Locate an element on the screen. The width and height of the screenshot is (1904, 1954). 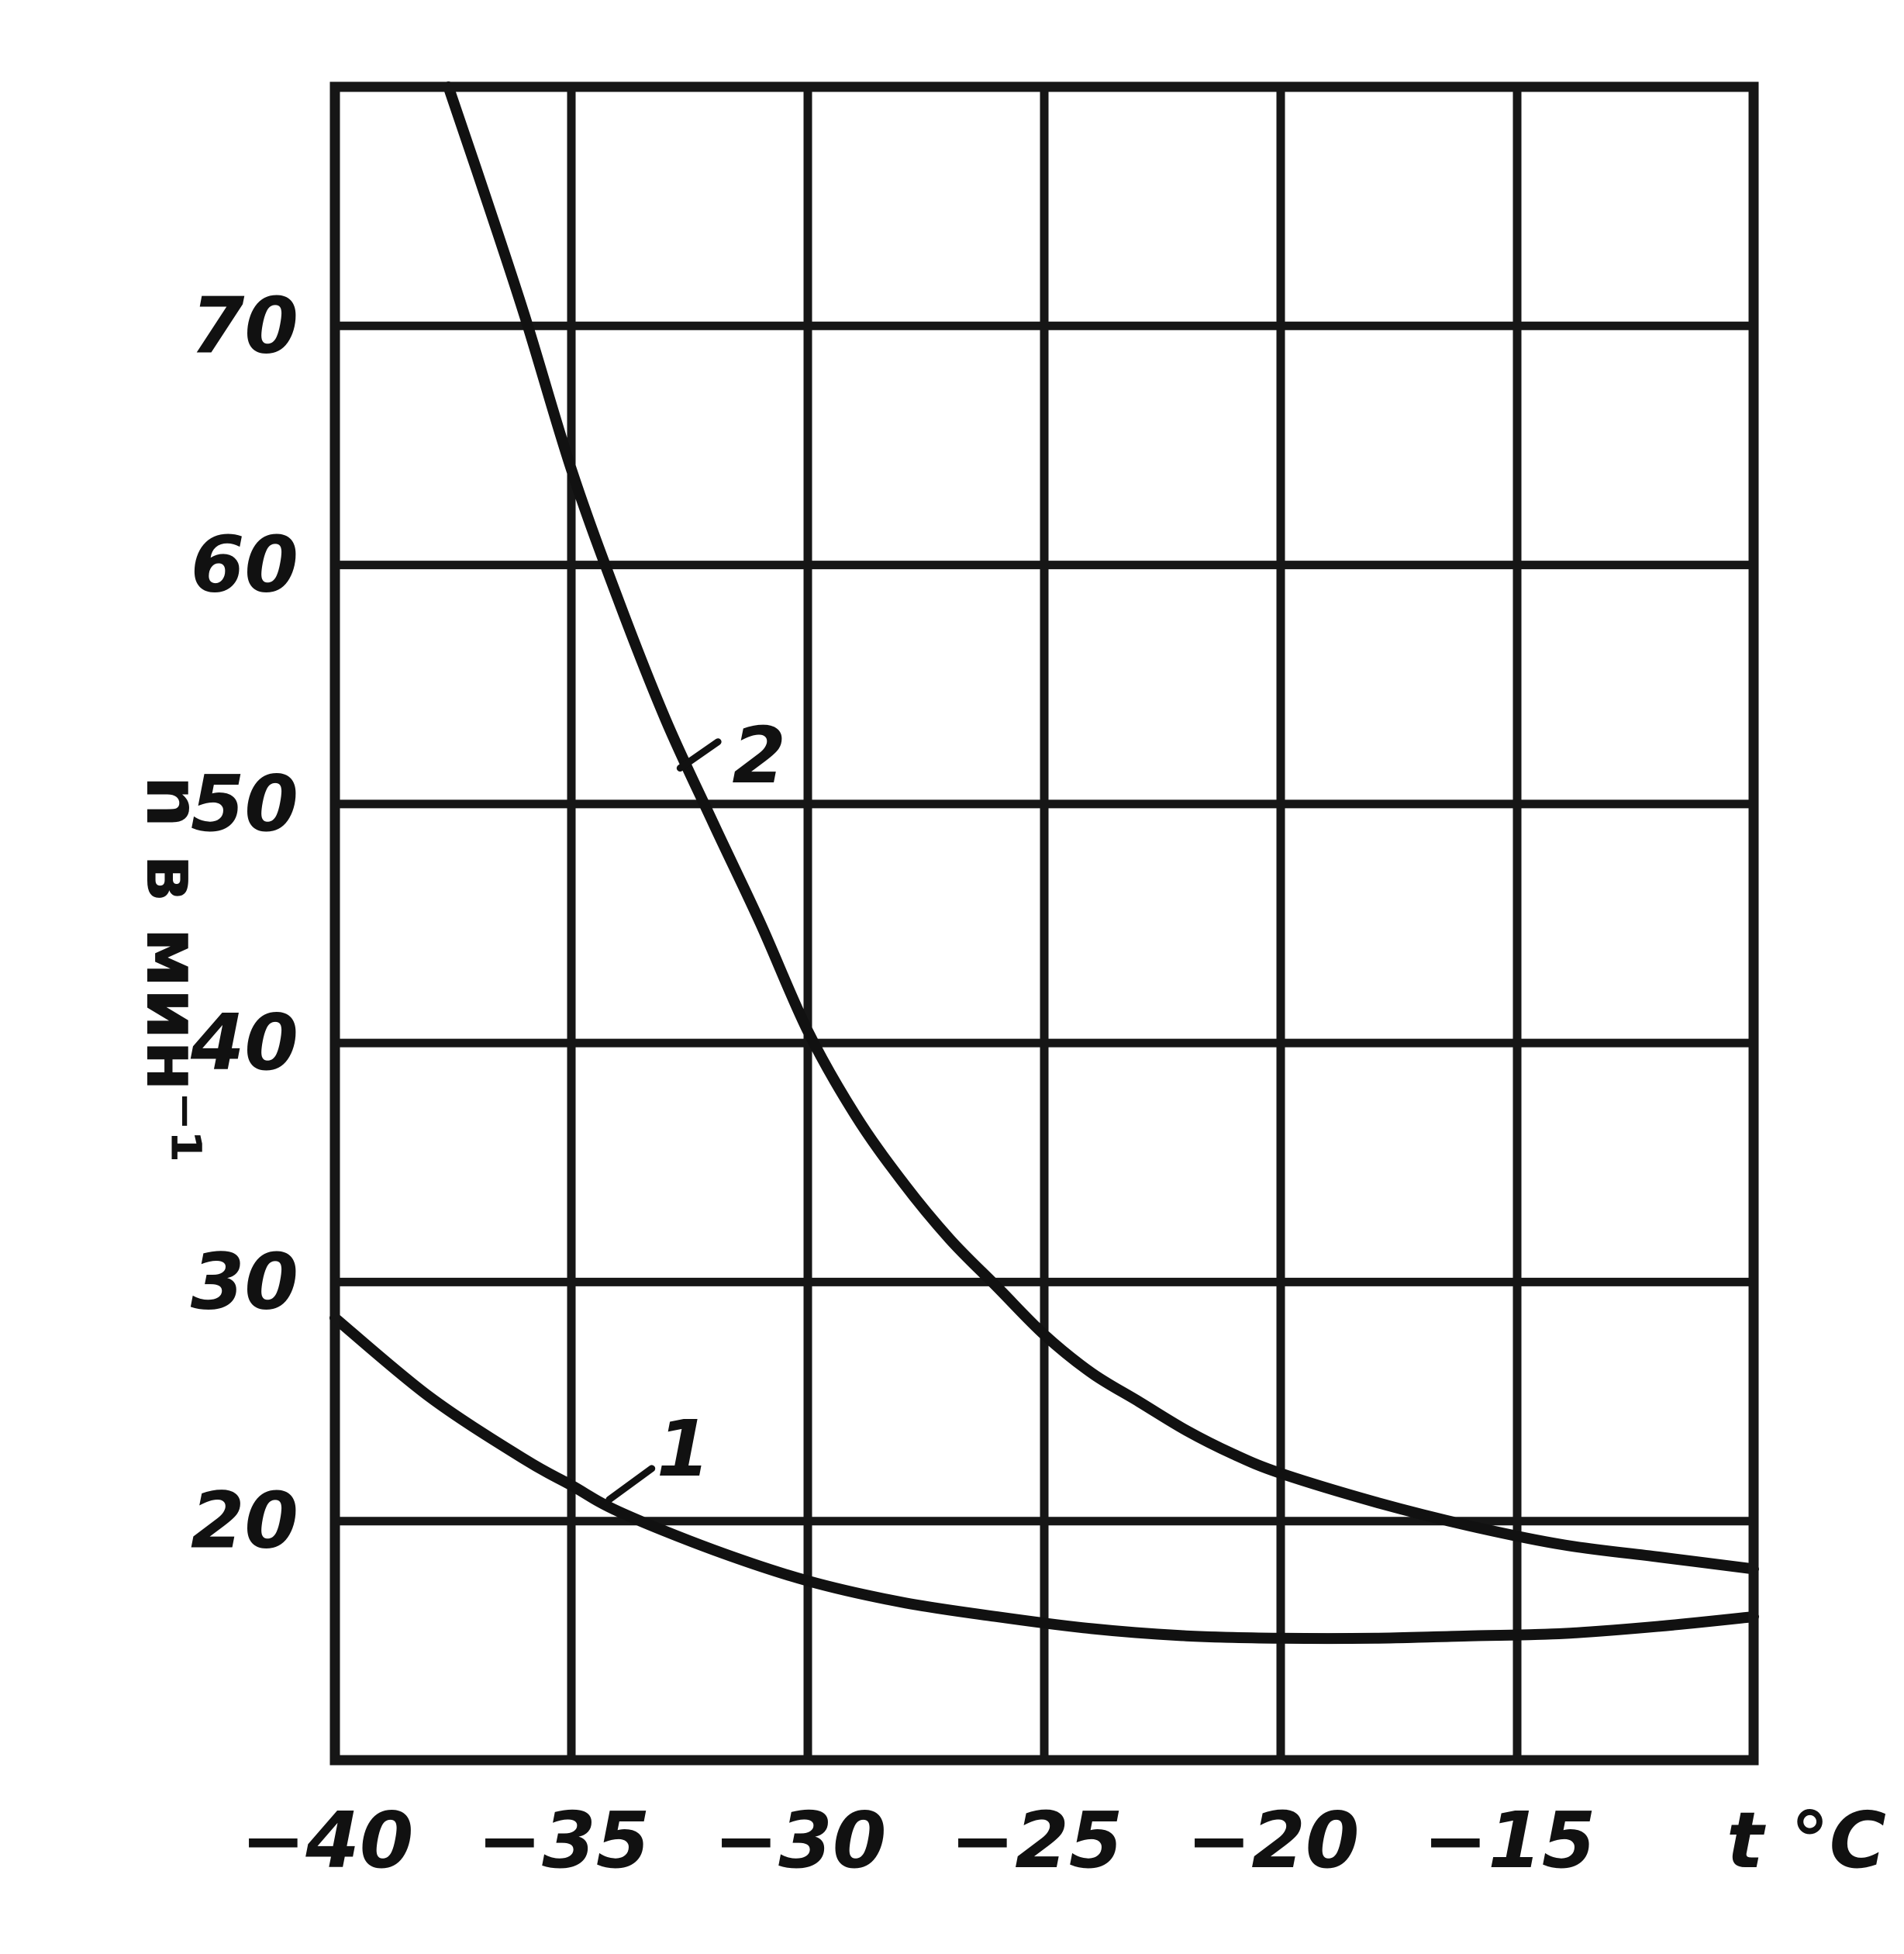
x-tick-labels: −40 −35 −30 −25 −20 −15 is located at coordinates (918, 1840).